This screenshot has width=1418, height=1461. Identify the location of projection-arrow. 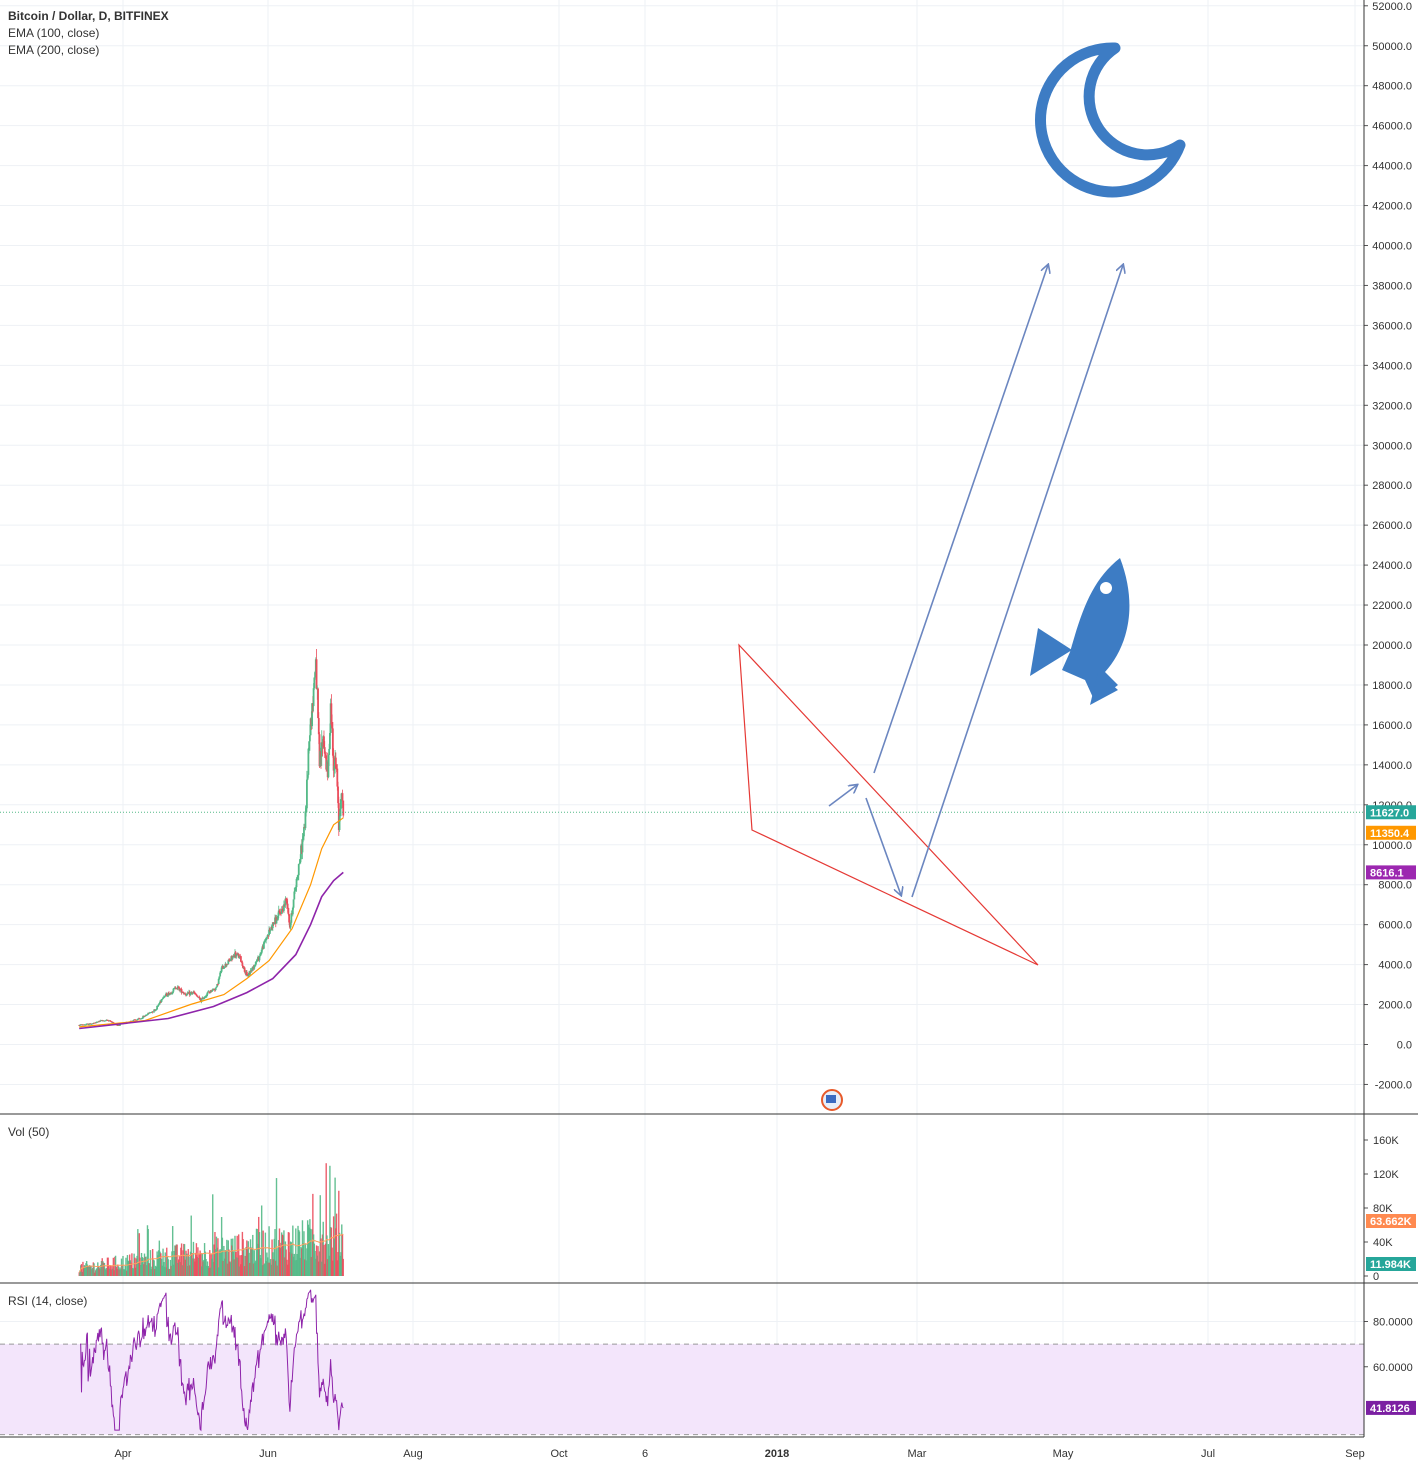
(960, 519).